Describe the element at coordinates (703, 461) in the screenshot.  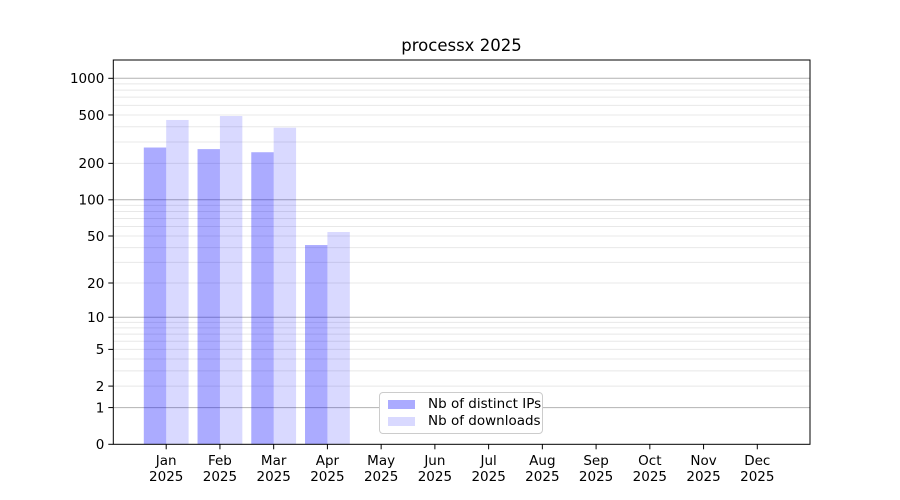
I see `x-tick-label-month: Nov` at that location.